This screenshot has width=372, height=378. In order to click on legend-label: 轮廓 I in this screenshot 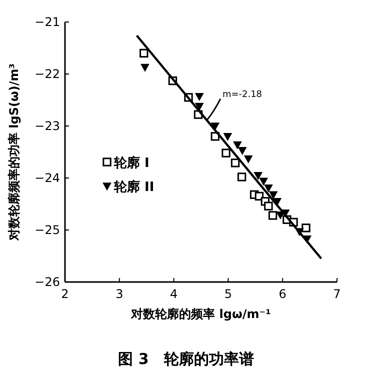, I will do `click(131, 163)`.